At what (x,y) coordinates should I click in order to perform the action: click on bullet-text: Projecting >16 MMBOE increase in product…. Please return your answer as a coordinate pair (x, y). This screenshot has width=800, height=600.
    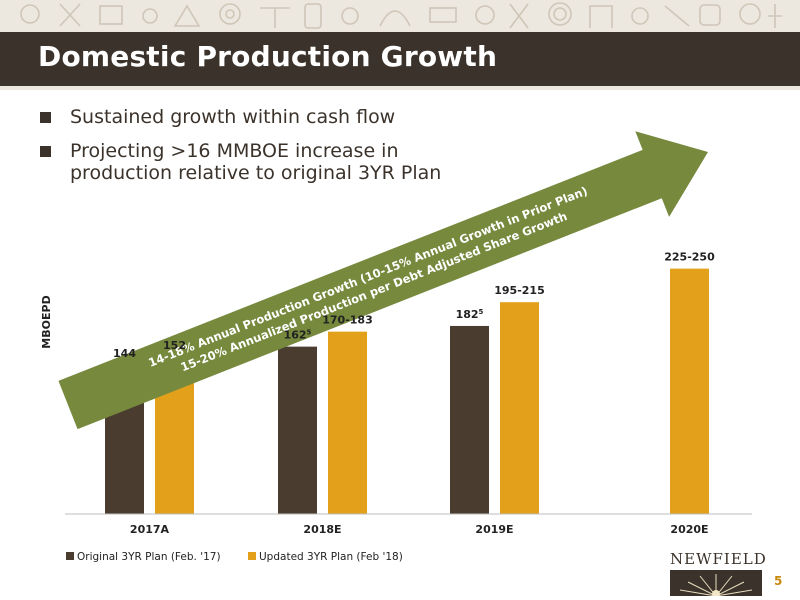
    Looking at the image, I should click on (256, 162).